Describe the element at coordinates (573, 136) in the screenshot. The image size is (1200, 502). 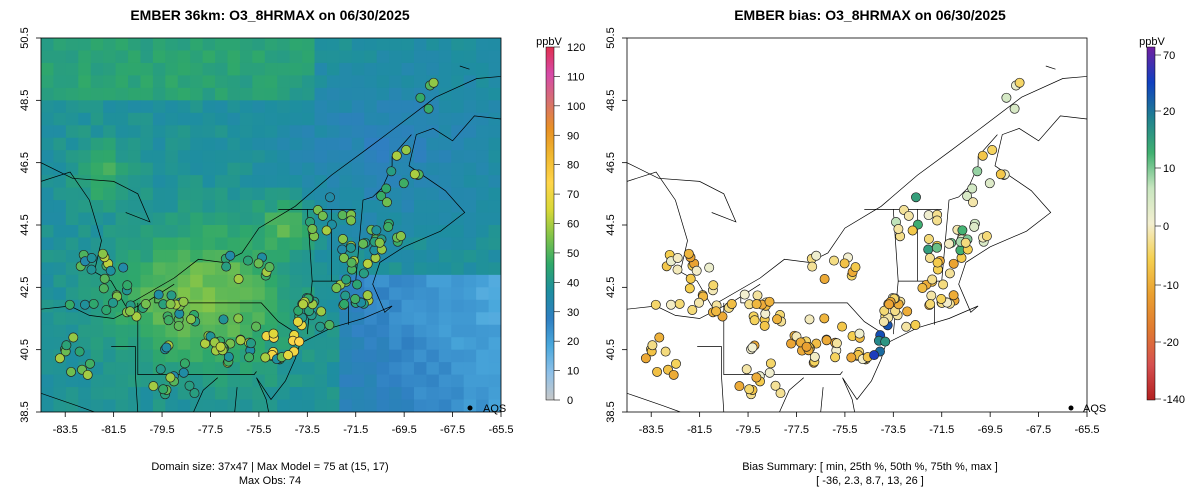
I see `colorbar-tick-label: 90` at that location.